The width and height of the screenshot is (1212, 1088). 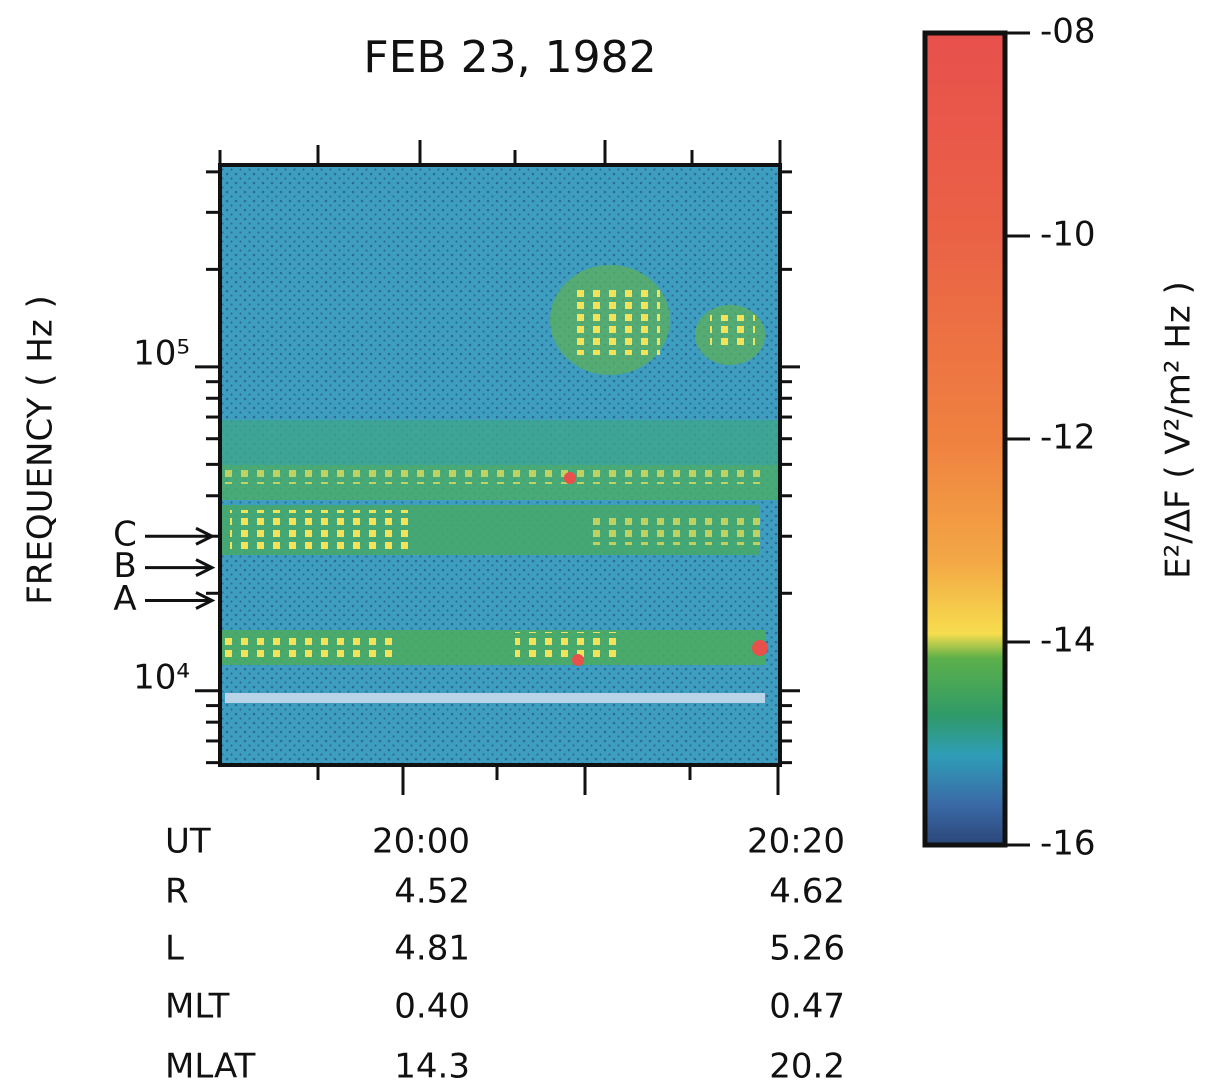 What do you see at coordinates (1068, 32) in the screenshot?
I see `colorbar-tick-label: -08` at bounding box center [1068, 32].